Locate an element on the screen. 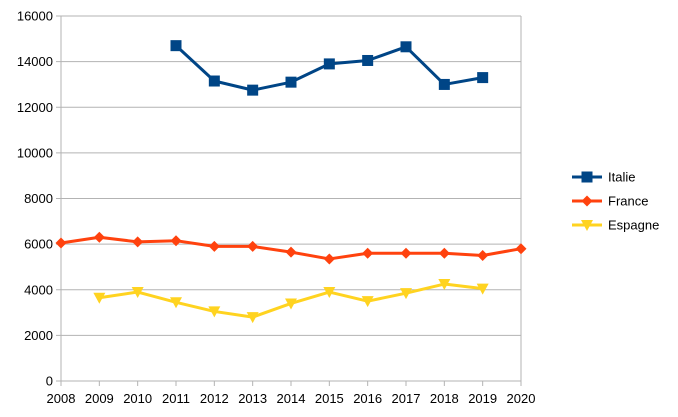 The height and width of the screenshot is (417, 678). series-espagne is located at coordinates (291, 301).